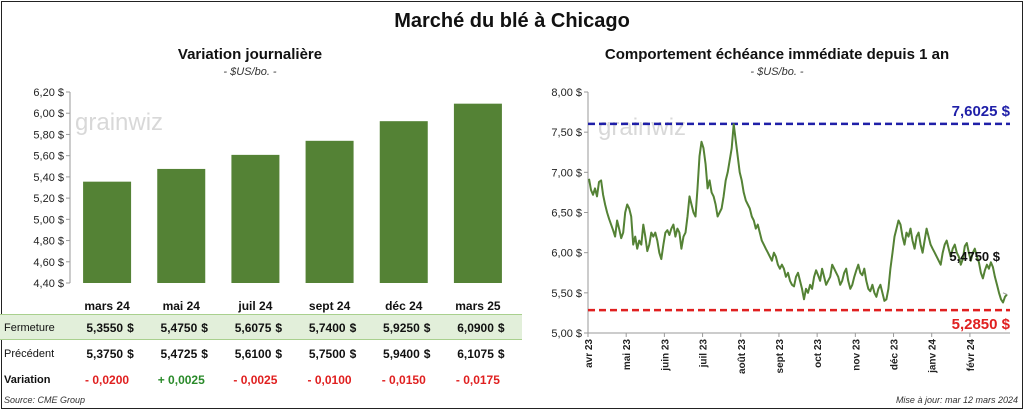 The height and width of the screenshot is (410, 1024). I want to click on line-x-tick-label: mai 23, so click(627, 355).